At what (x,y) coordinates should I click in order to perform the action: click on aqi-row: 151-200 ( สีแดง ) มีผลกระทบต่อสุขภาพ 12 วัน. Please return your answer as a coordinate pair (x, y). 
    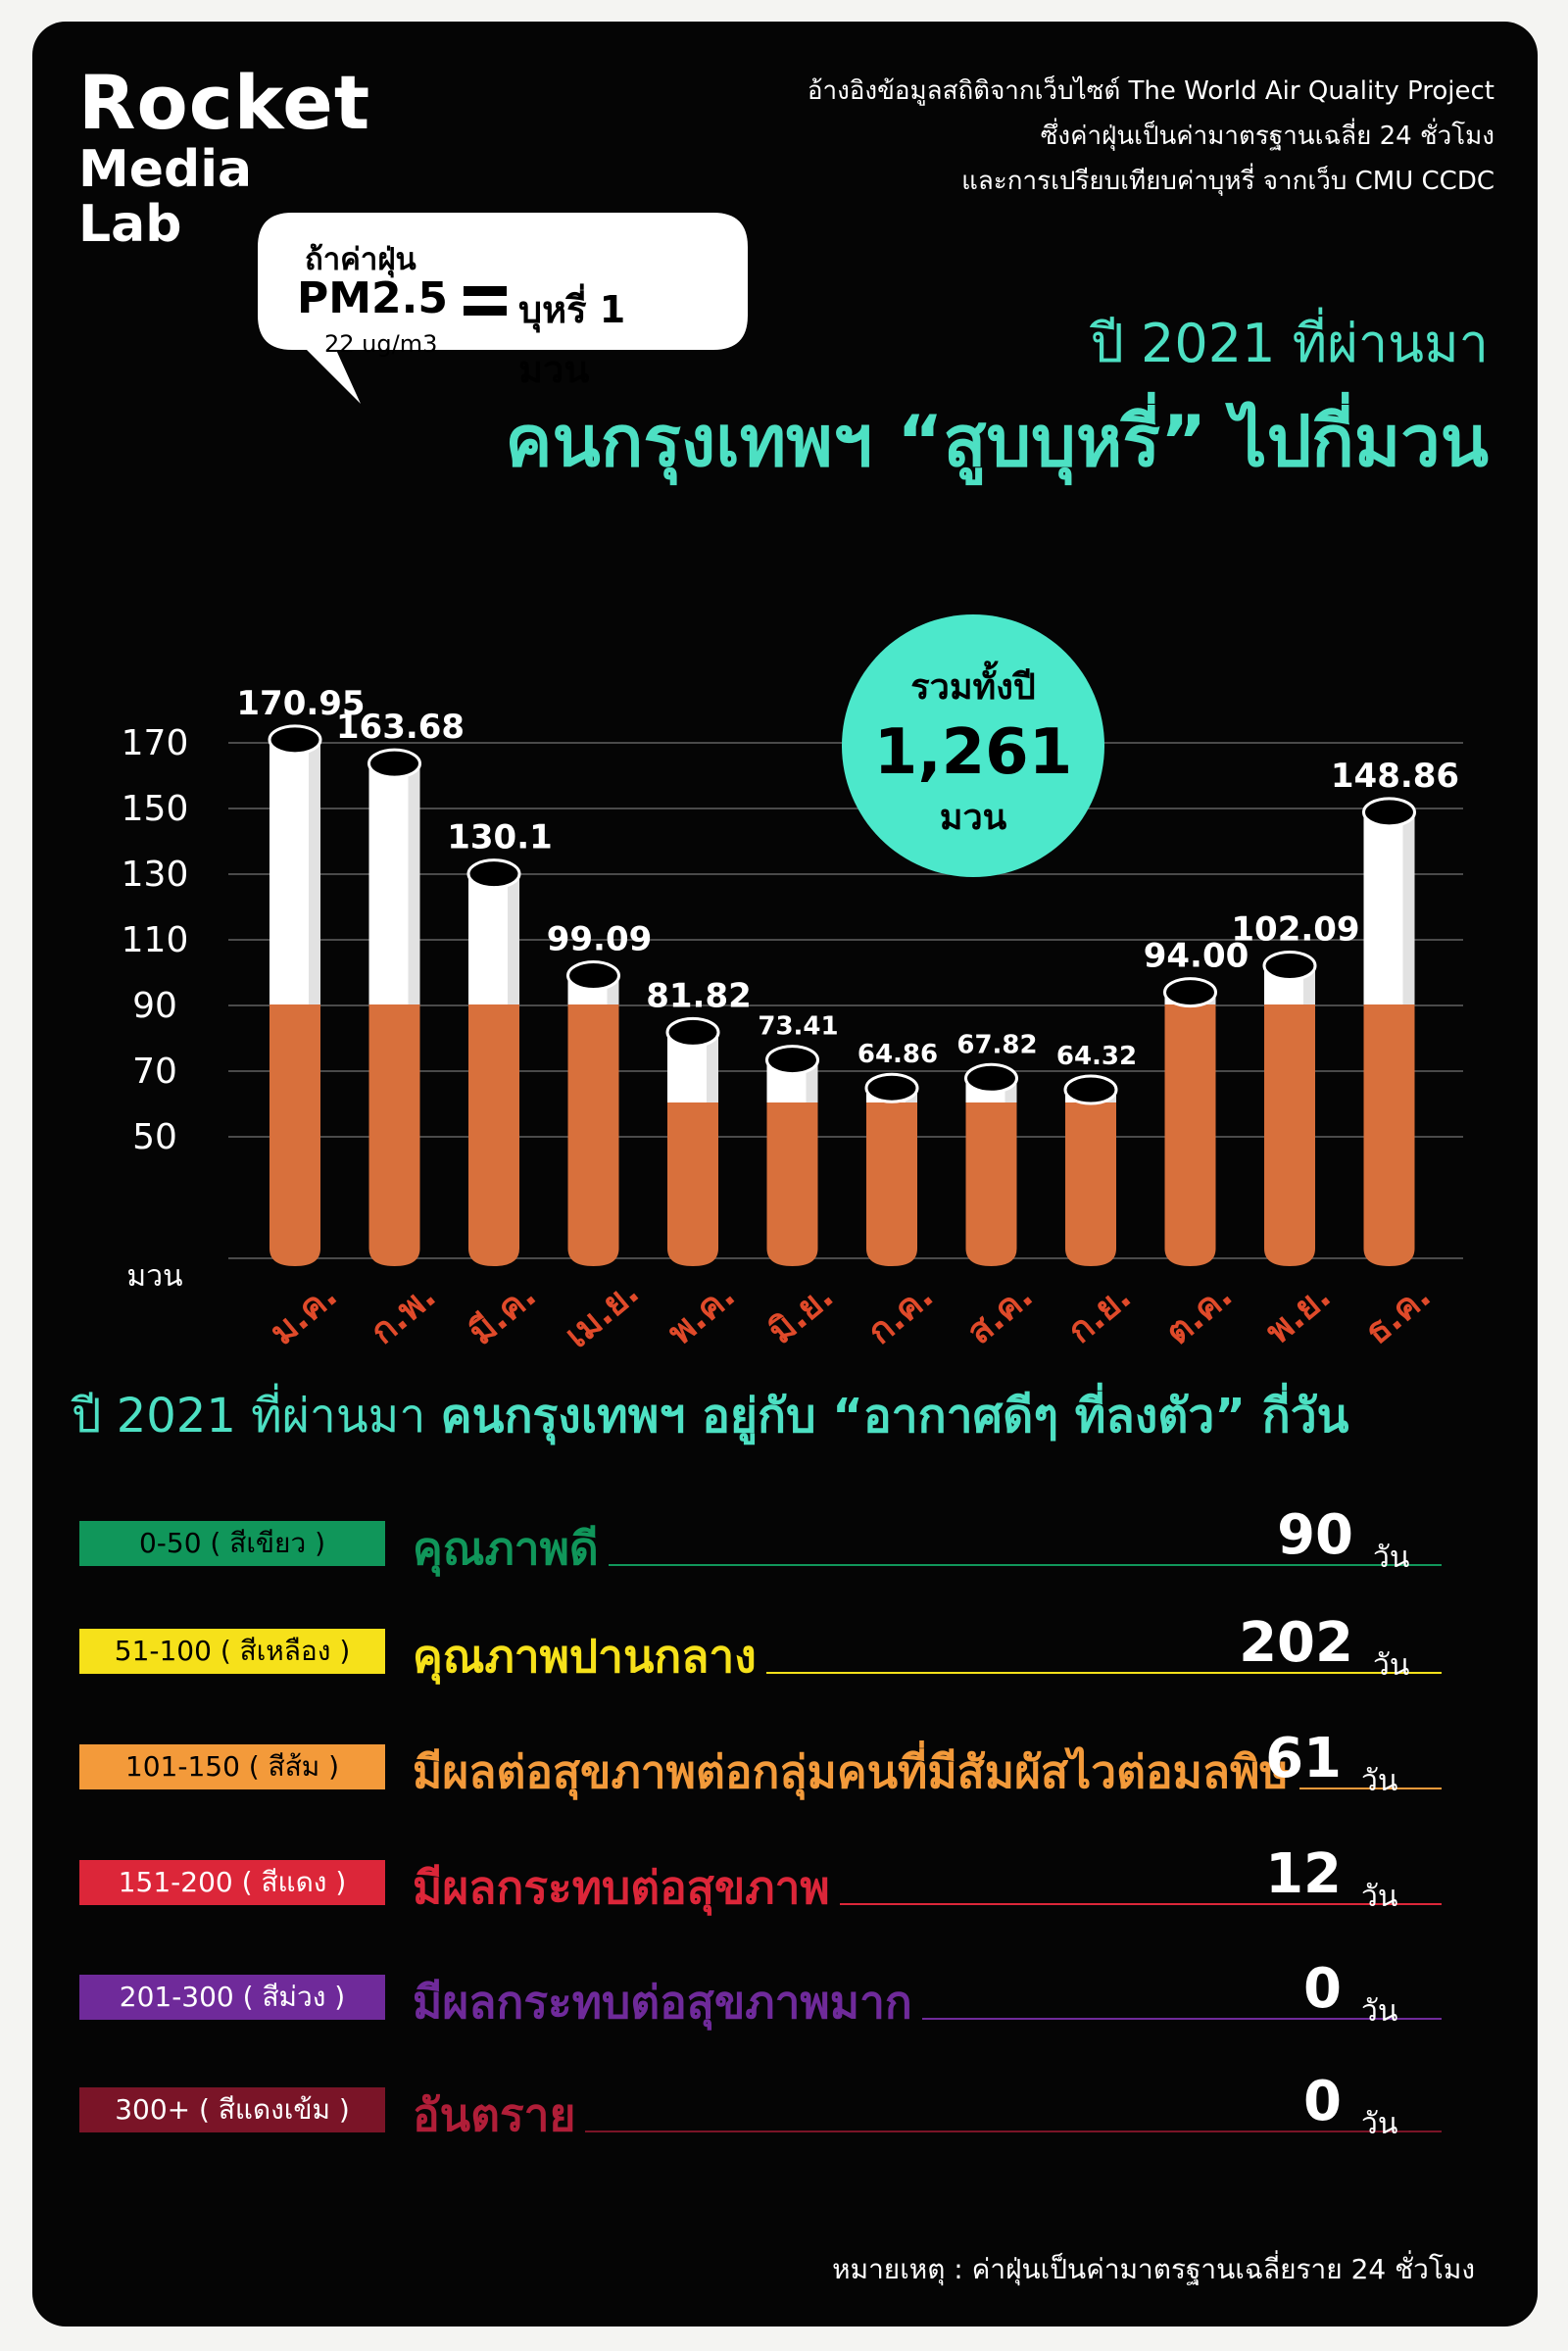
    Looking at the image, I should click on (765, 1882).